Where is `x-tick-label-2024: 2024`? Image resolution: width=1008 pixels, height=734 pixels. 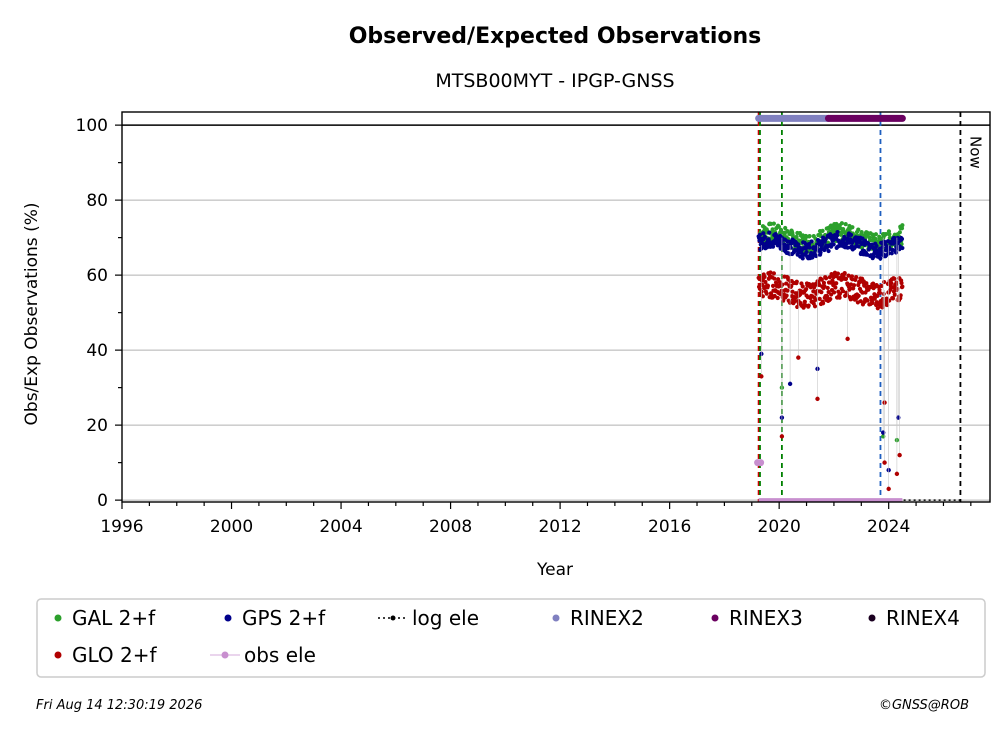
x-tick-label-2024: 2024 is located at coordinates (888, 527).